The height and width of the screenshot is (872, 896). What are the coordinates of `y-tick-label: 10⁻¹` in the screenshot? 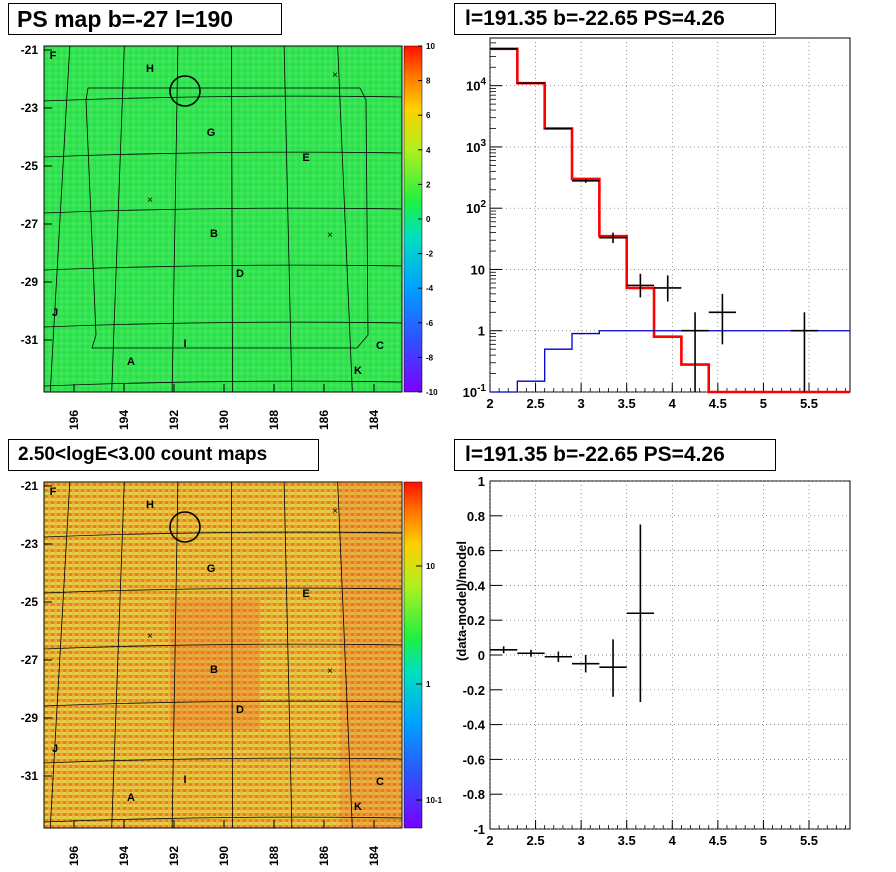 It's located at (475, 391).